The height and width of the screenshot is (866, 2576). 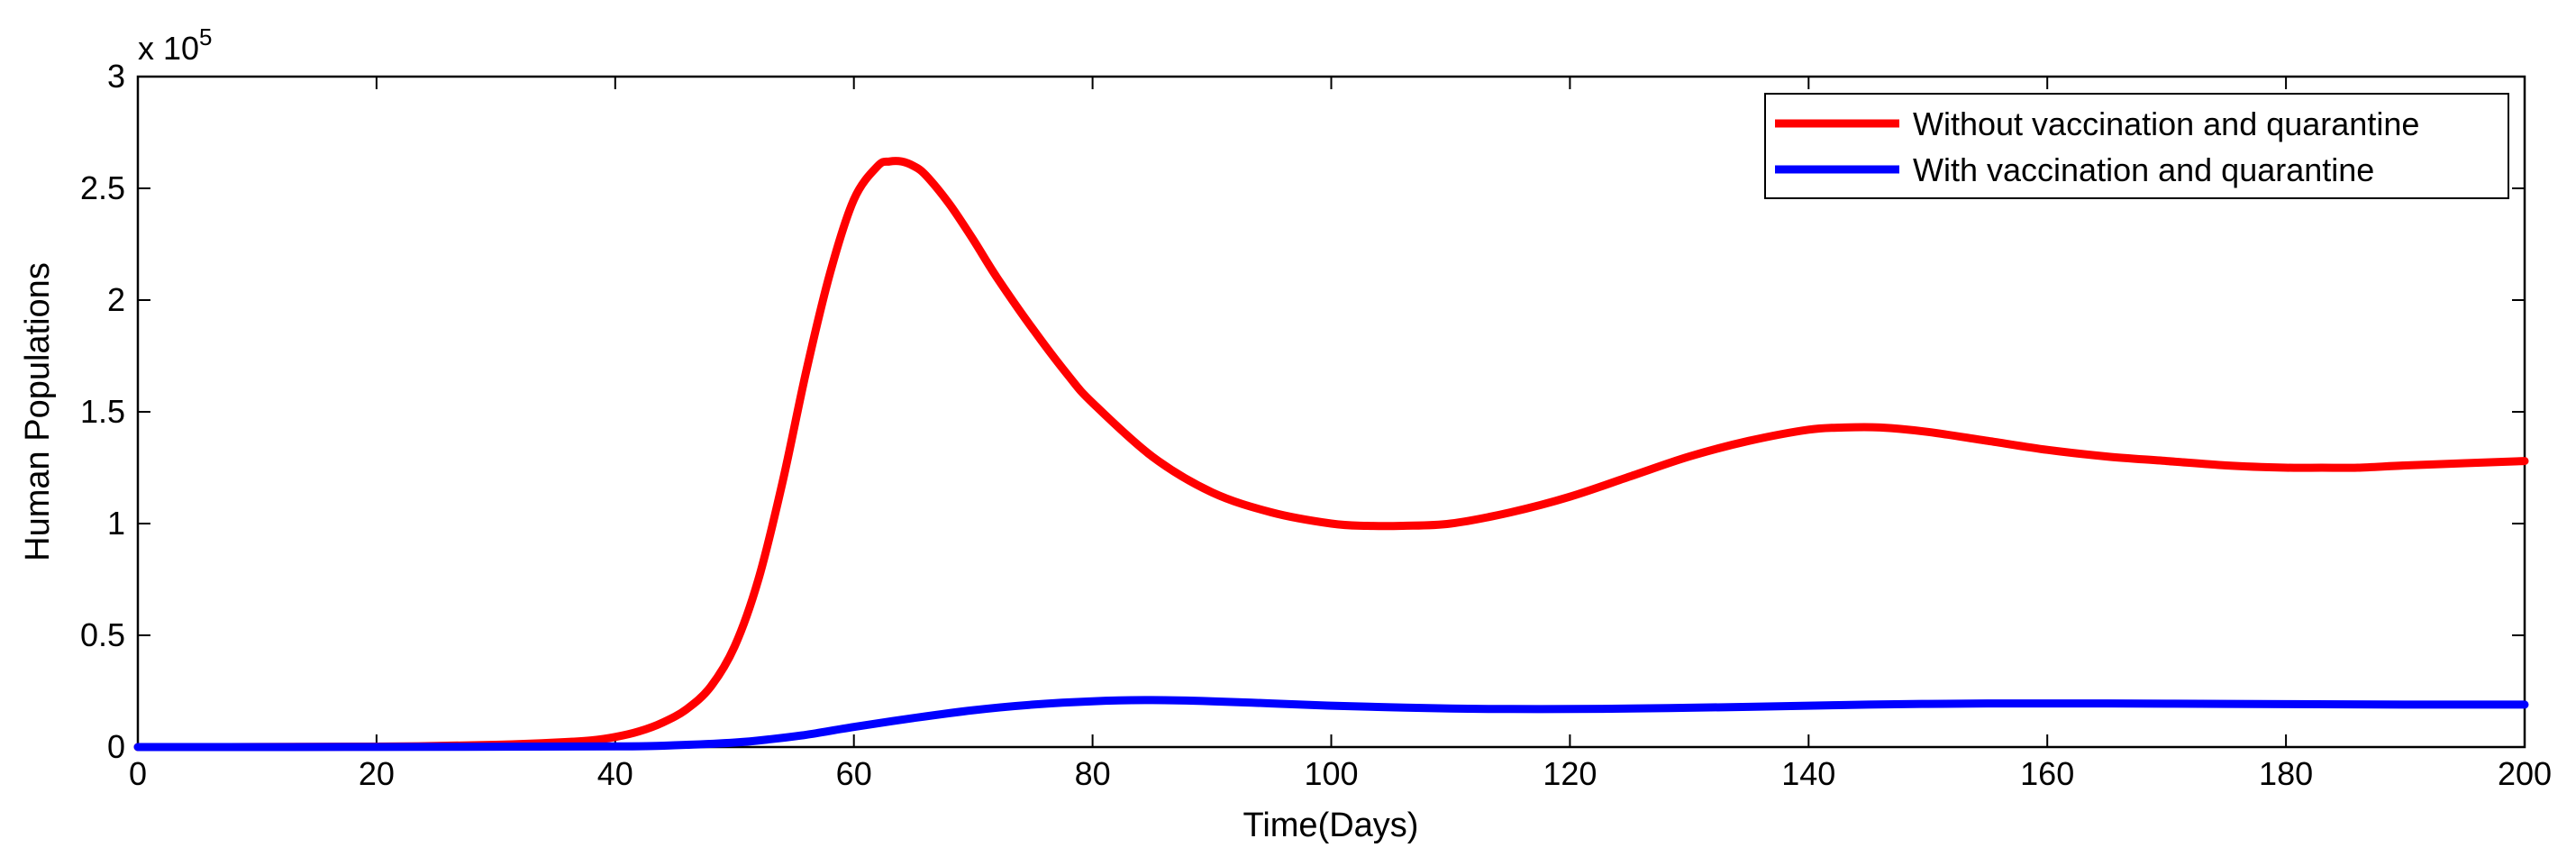 What do you see at coordinates (116, 524) in the screenshot?
I see `y-tick-label: 1` at bounding box center [116, 524].